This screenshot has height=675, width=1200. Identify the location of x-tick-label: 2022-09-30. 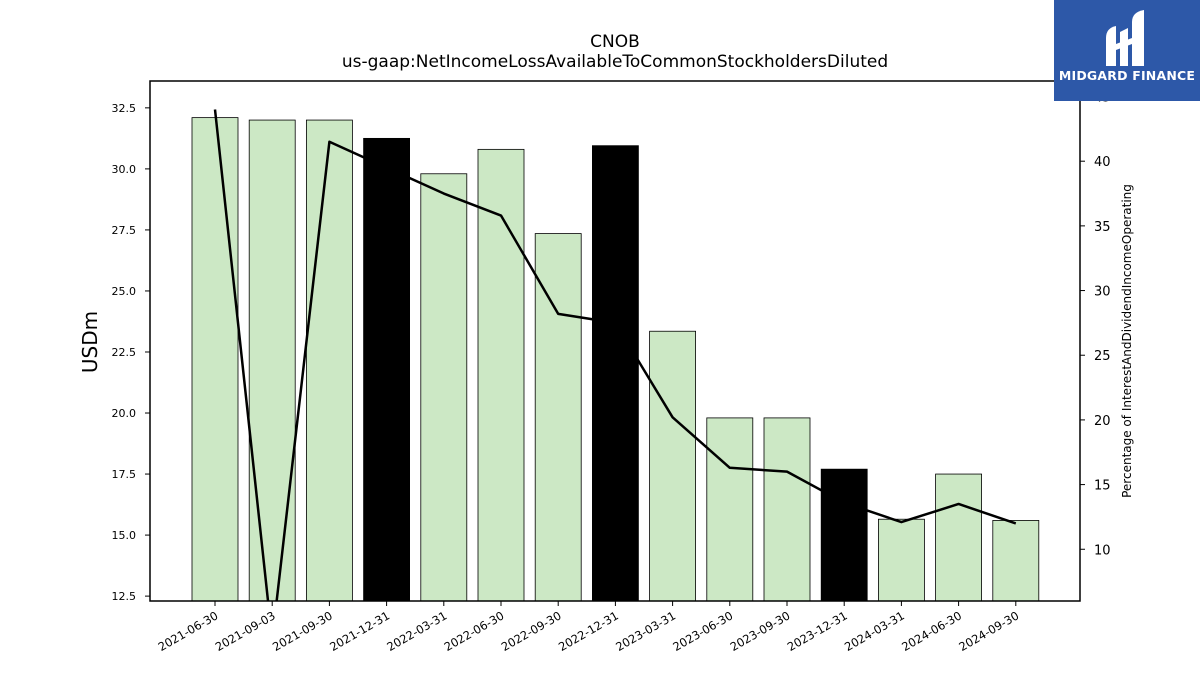
(531, 631).